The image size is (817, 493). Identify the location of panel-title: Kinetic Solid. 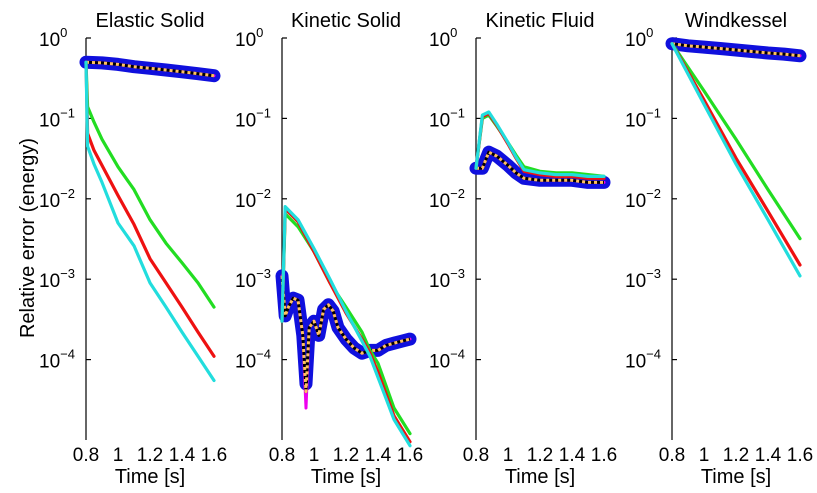
(346, 21).